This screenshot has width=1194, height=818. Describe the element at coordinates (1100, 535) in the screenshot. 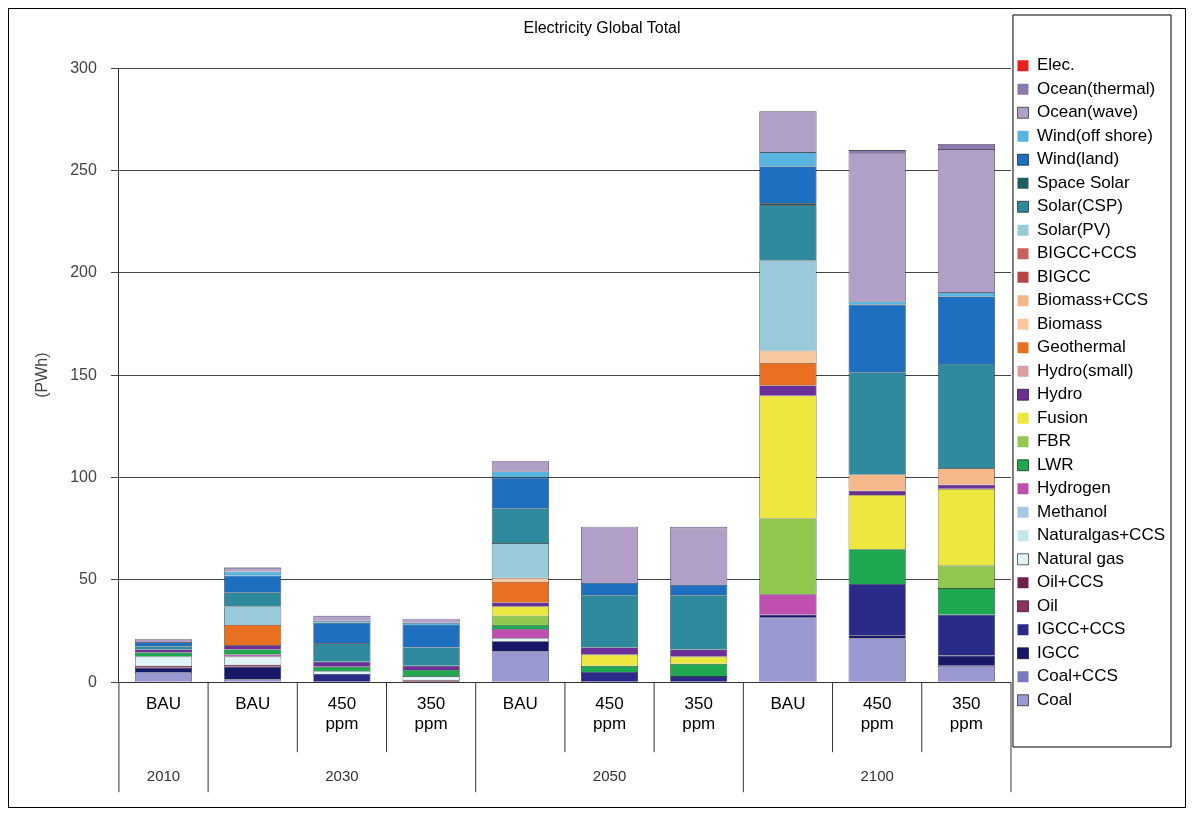

I see `legend-label: Naturalgas+CCS` at that location.